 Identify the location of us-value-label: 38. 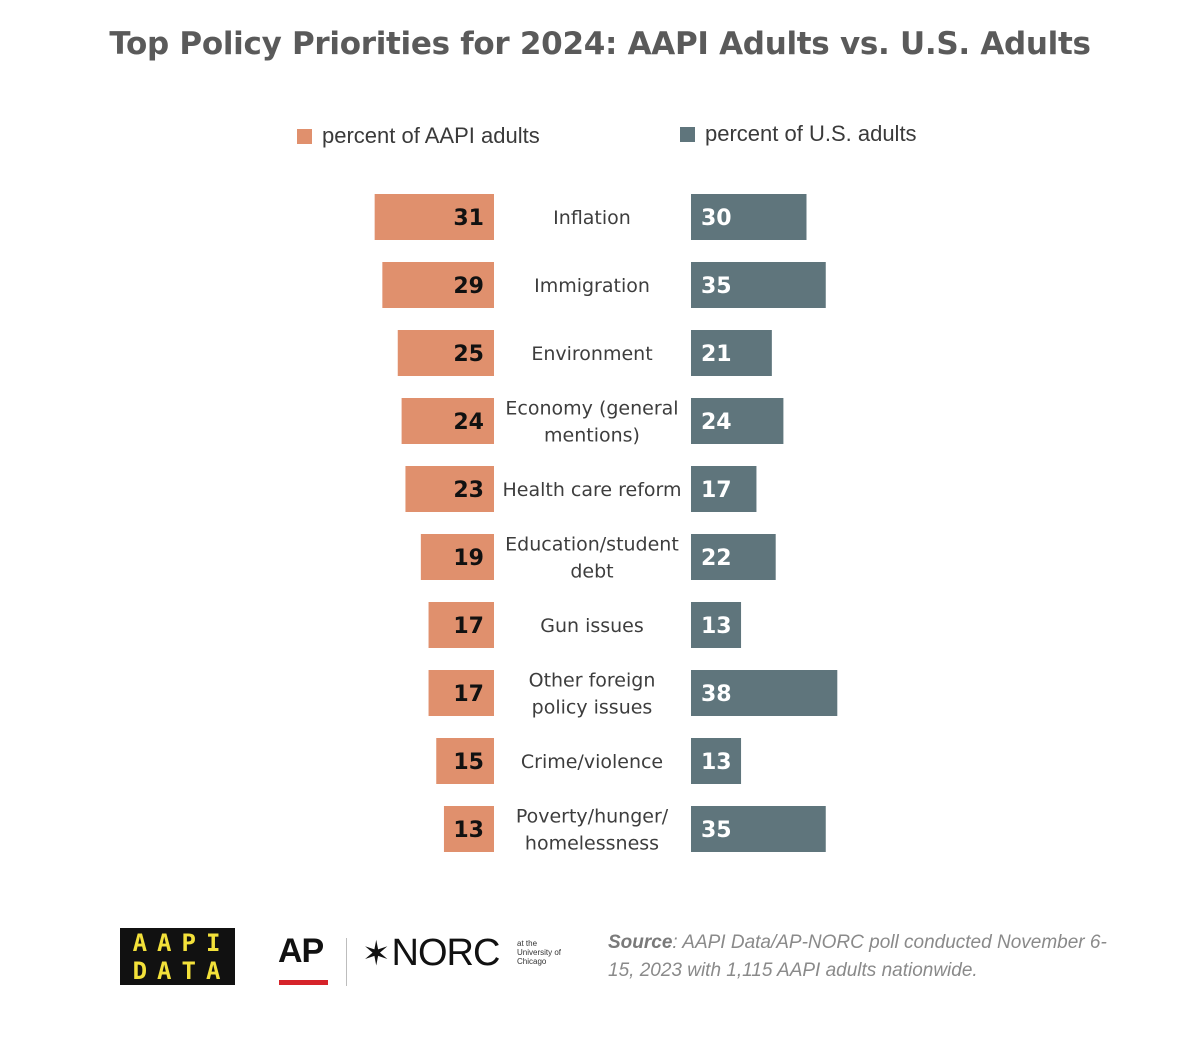
(716, 694).